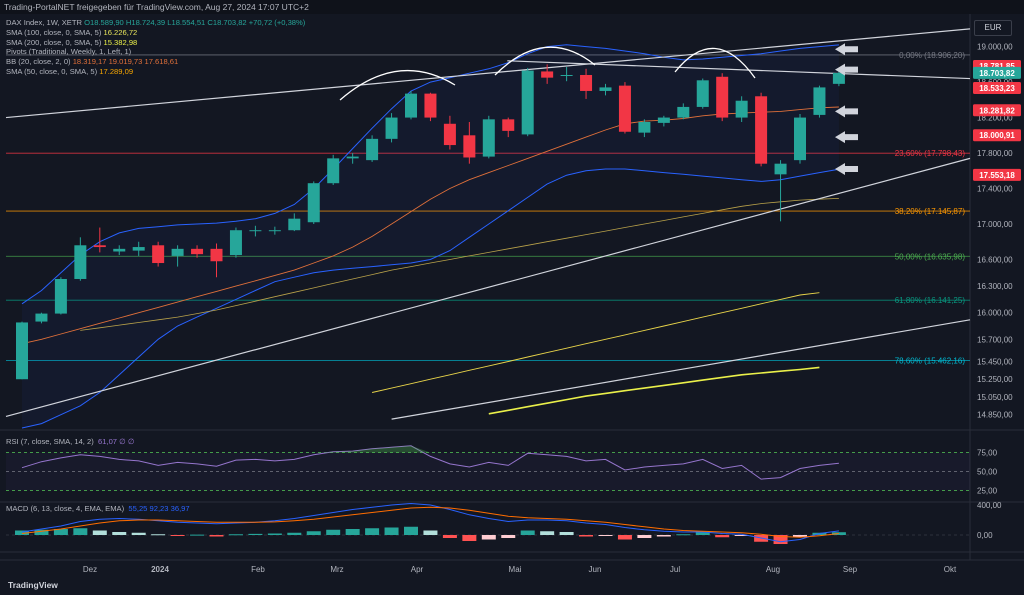 The width and height of the screenshot is (1024, 595). Describe the element at coordinates (995, 339) in the screenshot. I see `price-tick-label: 15.700,00` at that location.